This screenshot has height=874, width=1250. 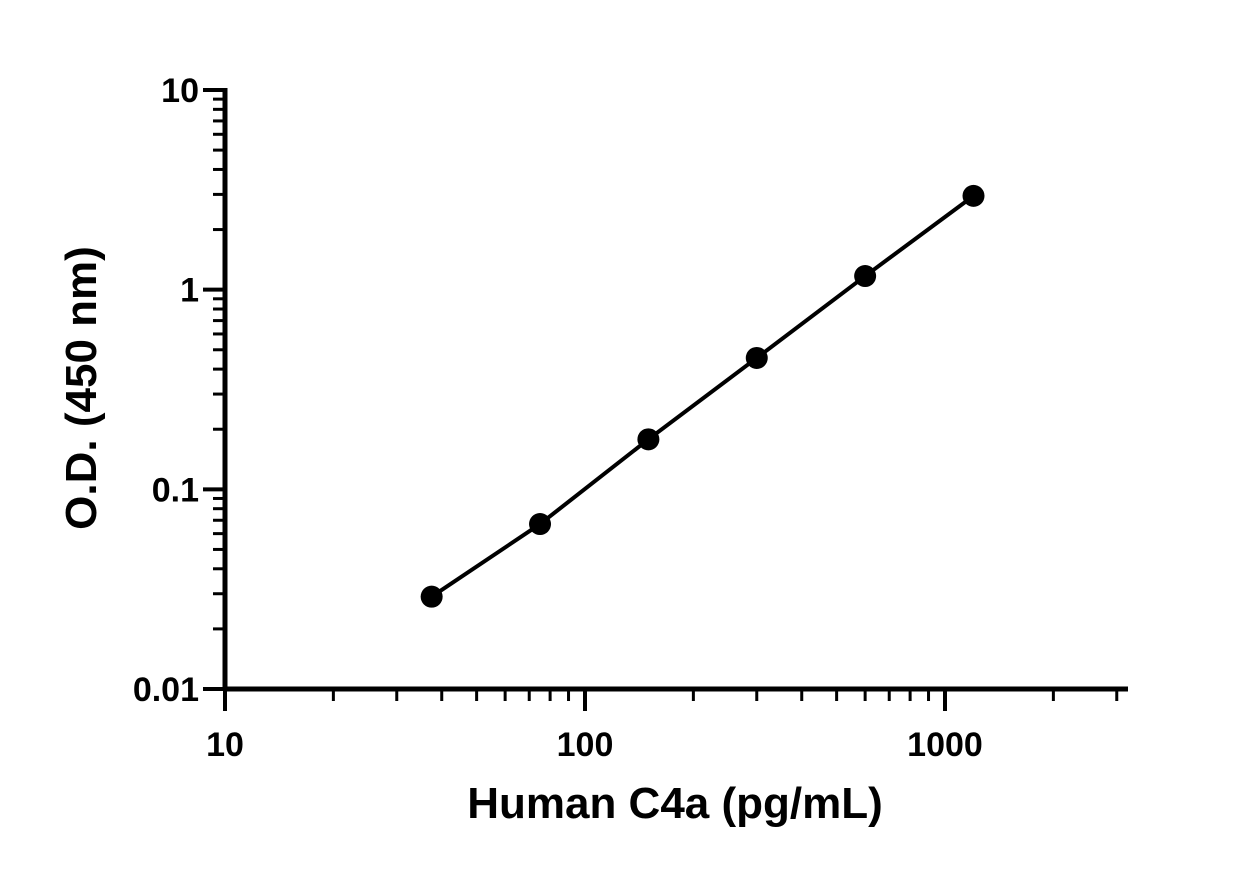 What do you see at coordinates (180, 91) in the screenshot?
I see `y-tick-label: 10` at bounding box center [180, 91].